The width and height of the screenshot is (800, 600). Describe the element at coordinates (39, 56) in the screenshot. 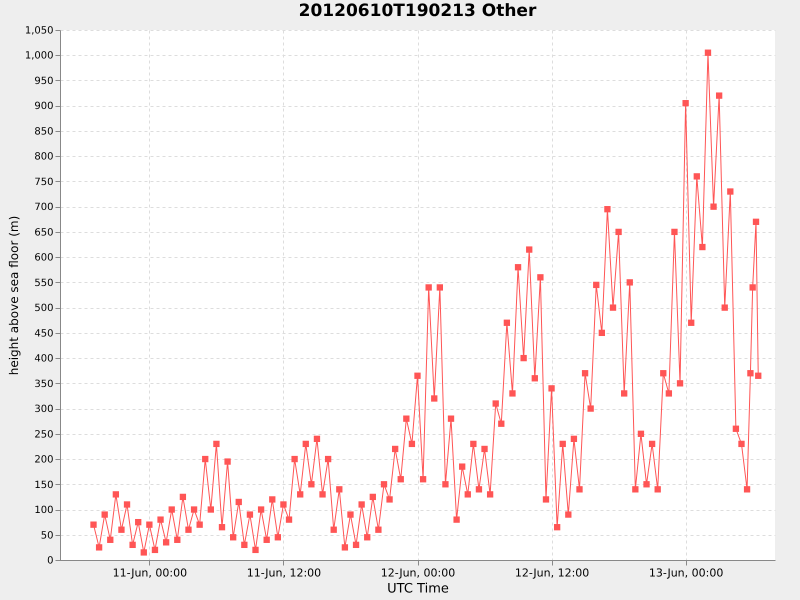

I see `y-tick-label: 1,000` at that location.